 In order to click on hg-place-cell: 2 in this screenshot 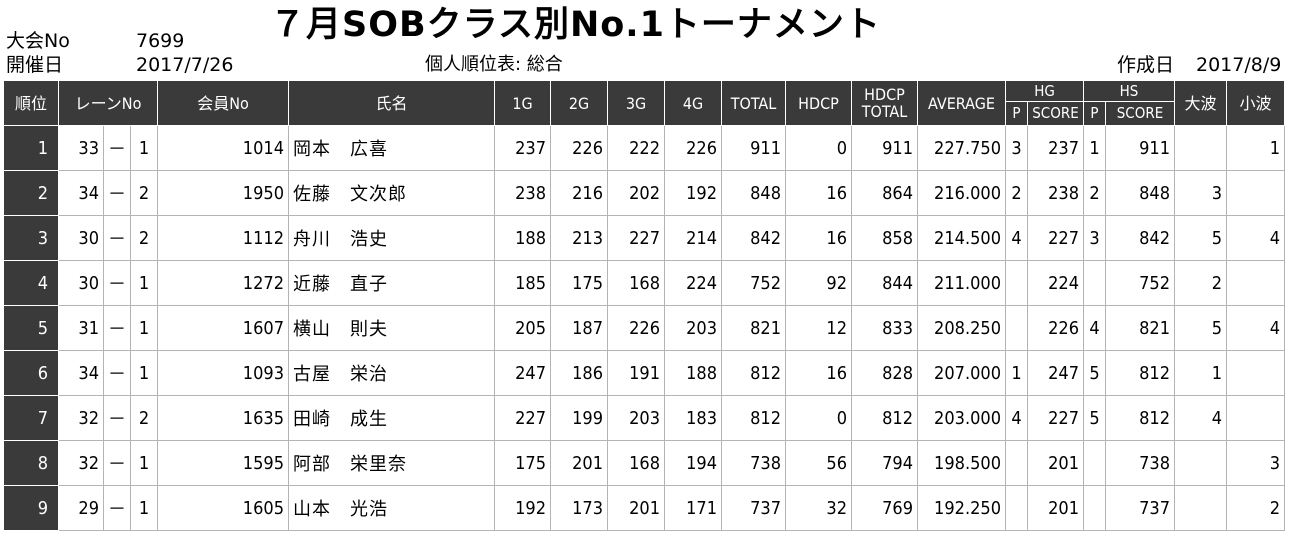, I will do `click(1016, 193)`.